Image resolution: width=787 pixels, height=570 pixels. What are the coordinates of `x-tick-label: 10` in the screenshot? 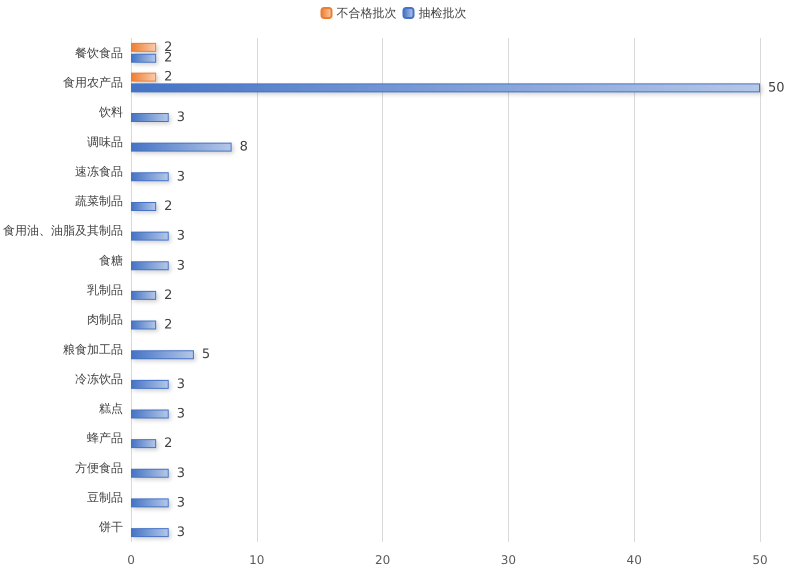 It's located at (256, 560).